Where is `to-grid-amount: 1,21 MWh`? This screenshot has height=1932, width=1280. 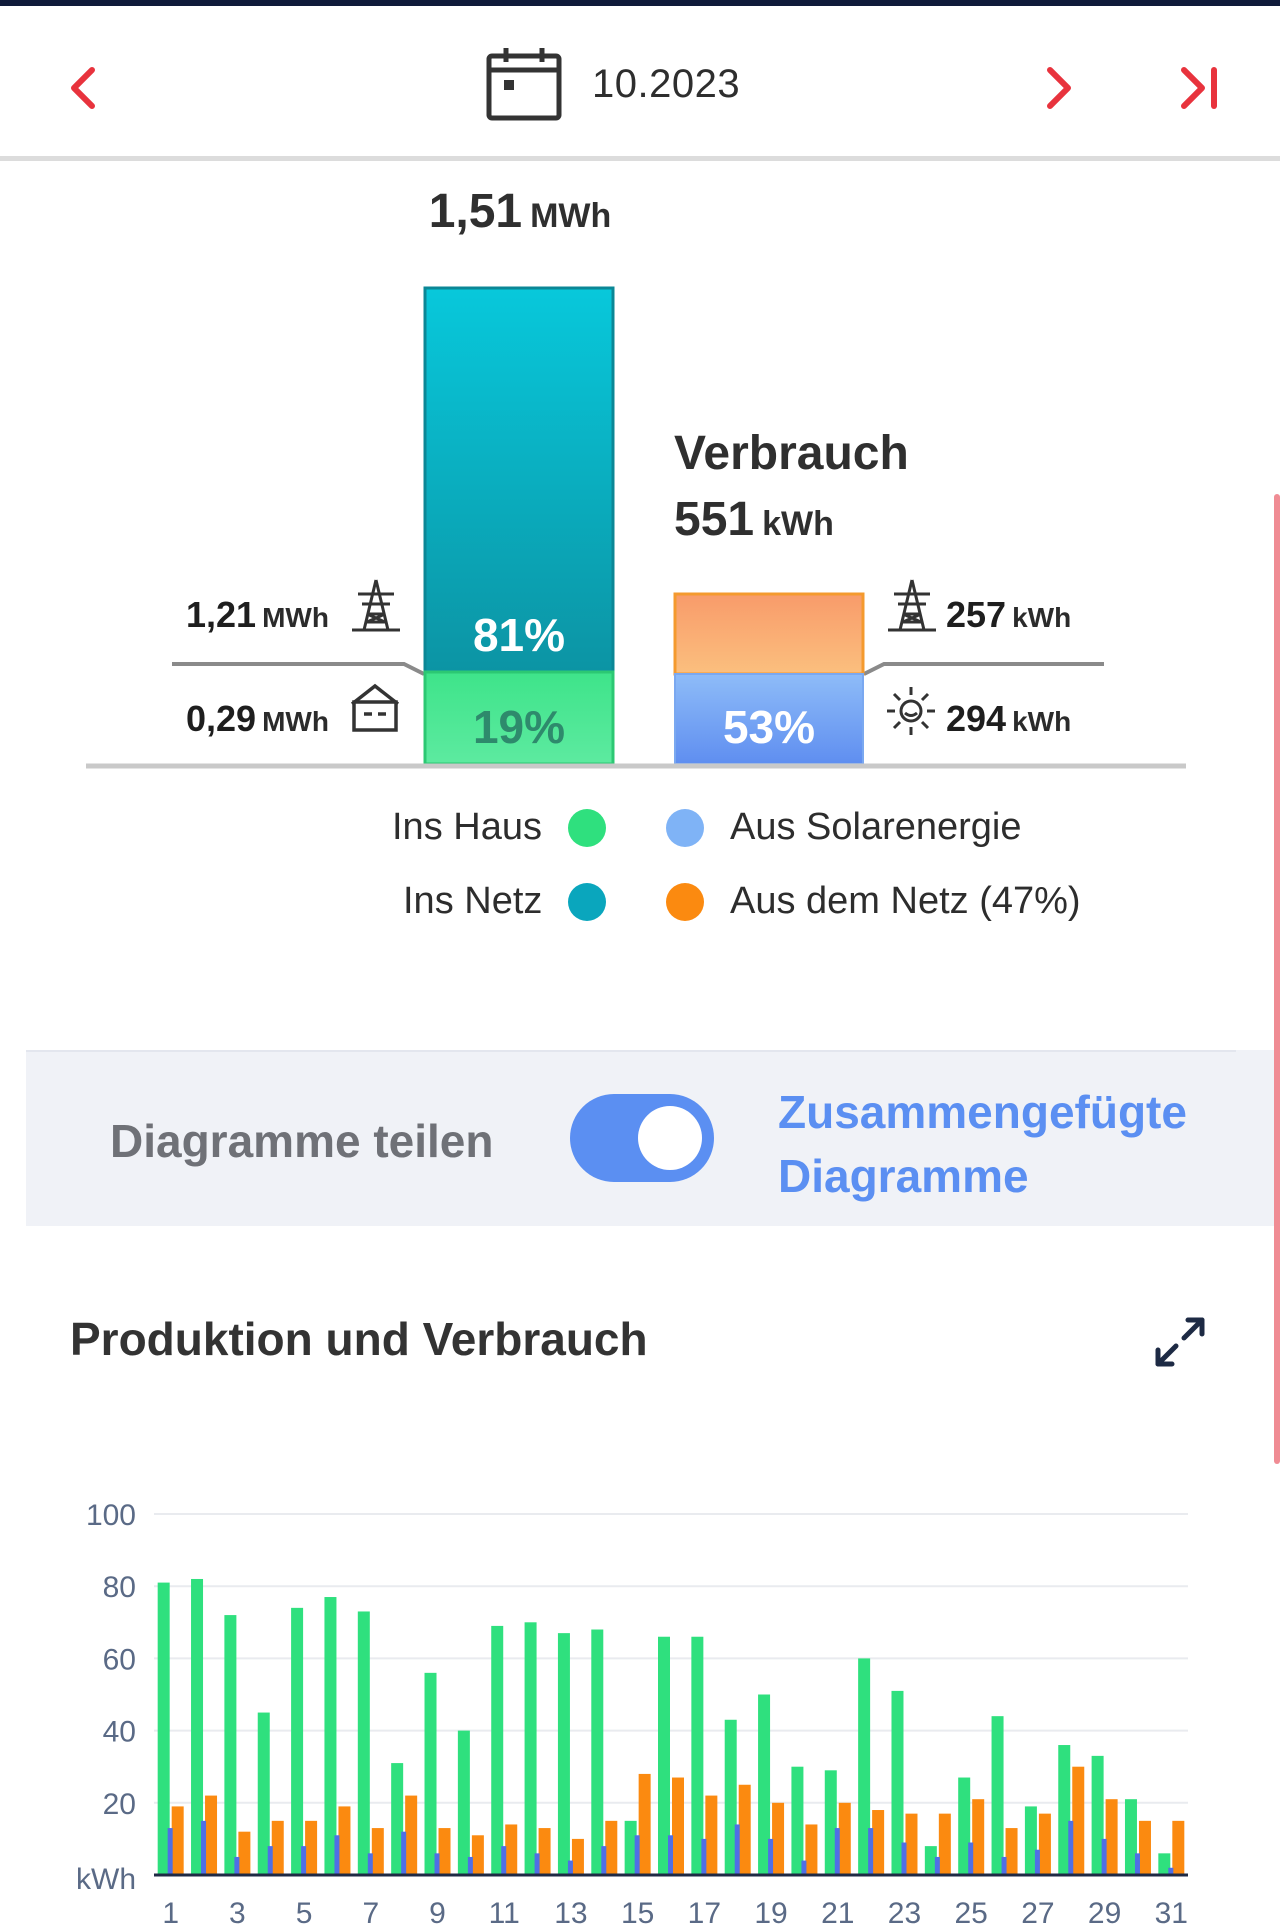 to-grid-amount: 1,21 MWh is located at coordinates (257, 614).